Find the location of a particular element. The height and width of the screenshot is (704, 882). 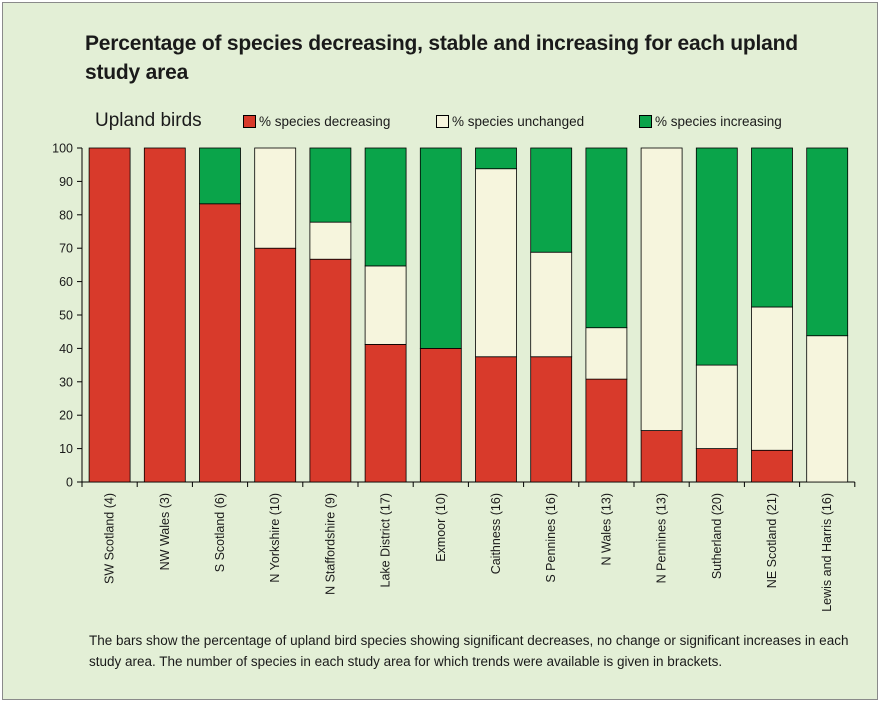

legend-label-unchanged: % species unchanged is located at coordinates (518, 121).